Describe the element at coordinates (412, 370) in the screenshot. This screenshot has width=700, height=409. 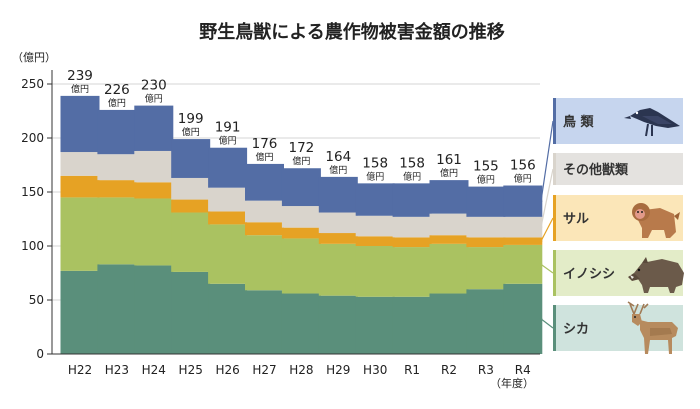
I see `x-tick-label: R1` at that location.